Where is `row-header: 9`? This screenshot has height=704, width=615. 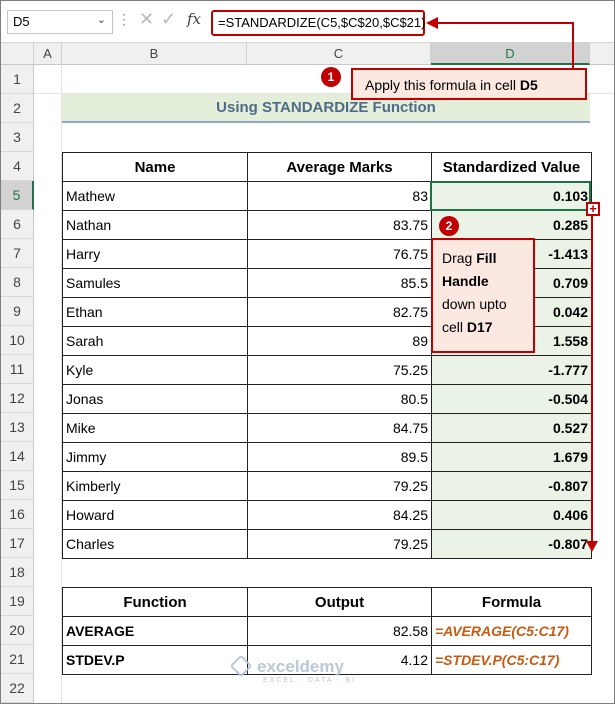 row-header: 9 is located at coordinates (17, 311).